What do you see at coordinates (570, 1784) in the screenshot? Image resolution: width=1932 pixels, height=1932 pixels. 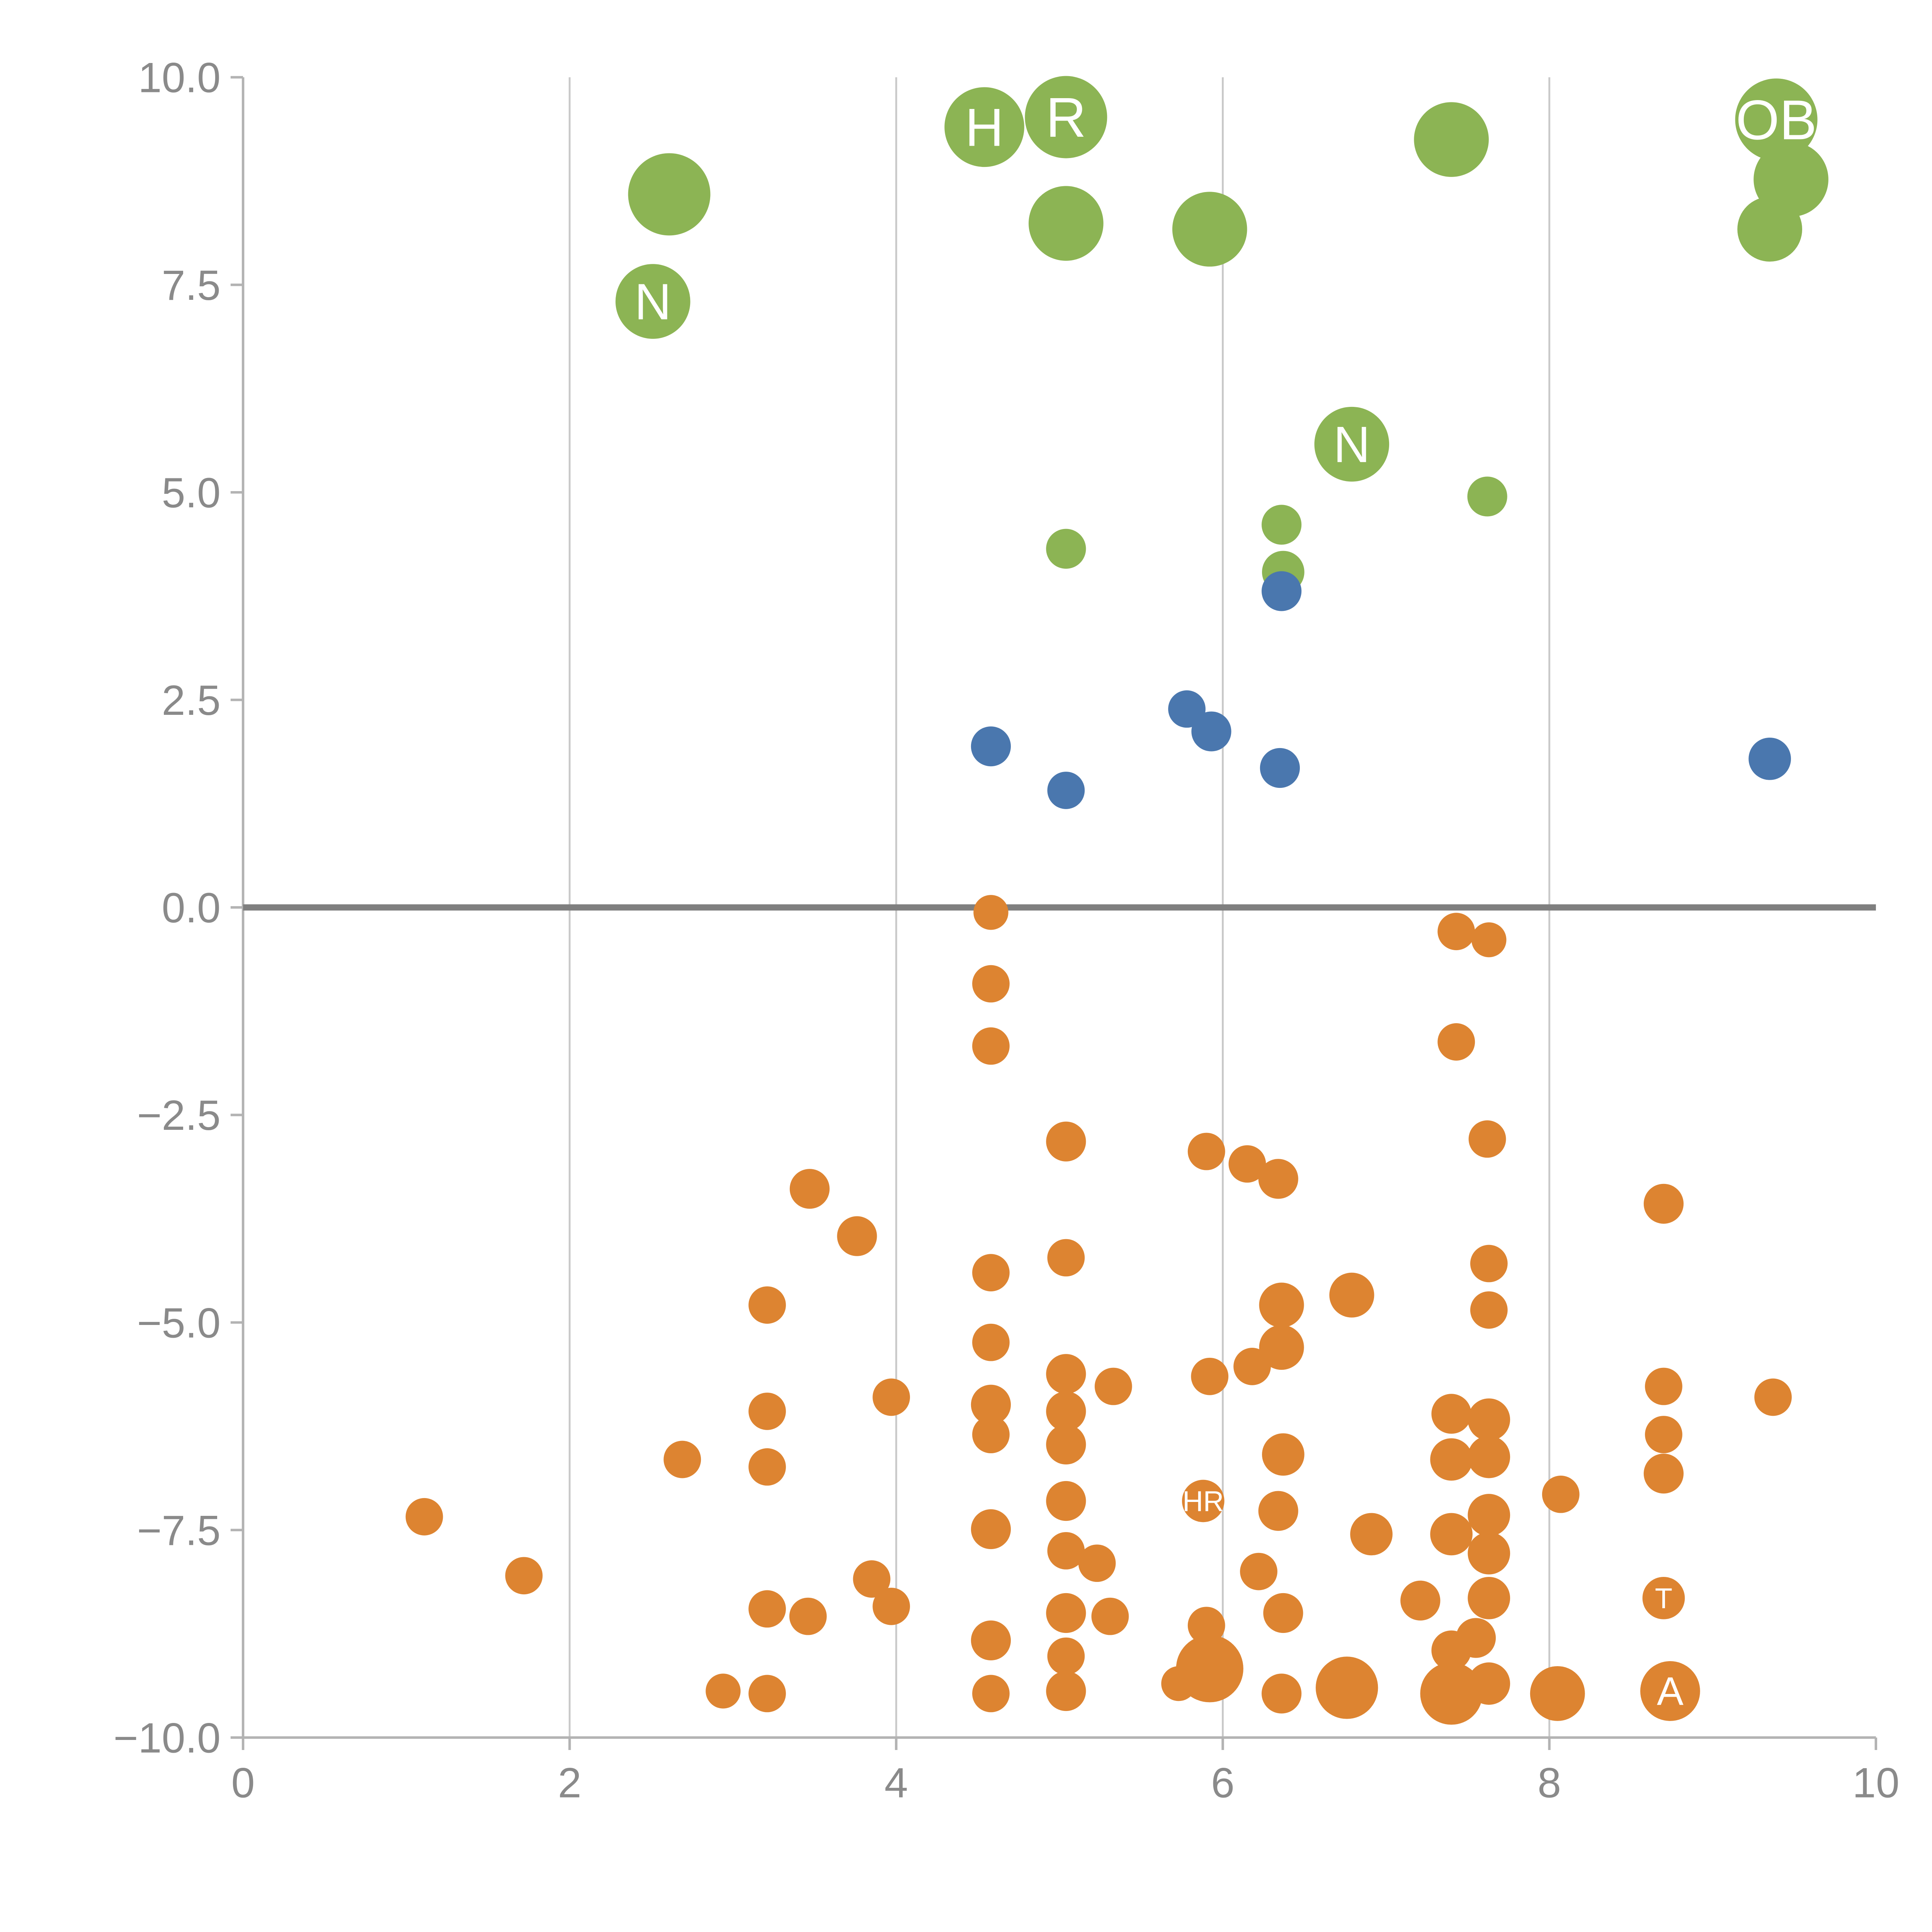 I see `x-tick-label: 2` at bounding box center [570, 1784].